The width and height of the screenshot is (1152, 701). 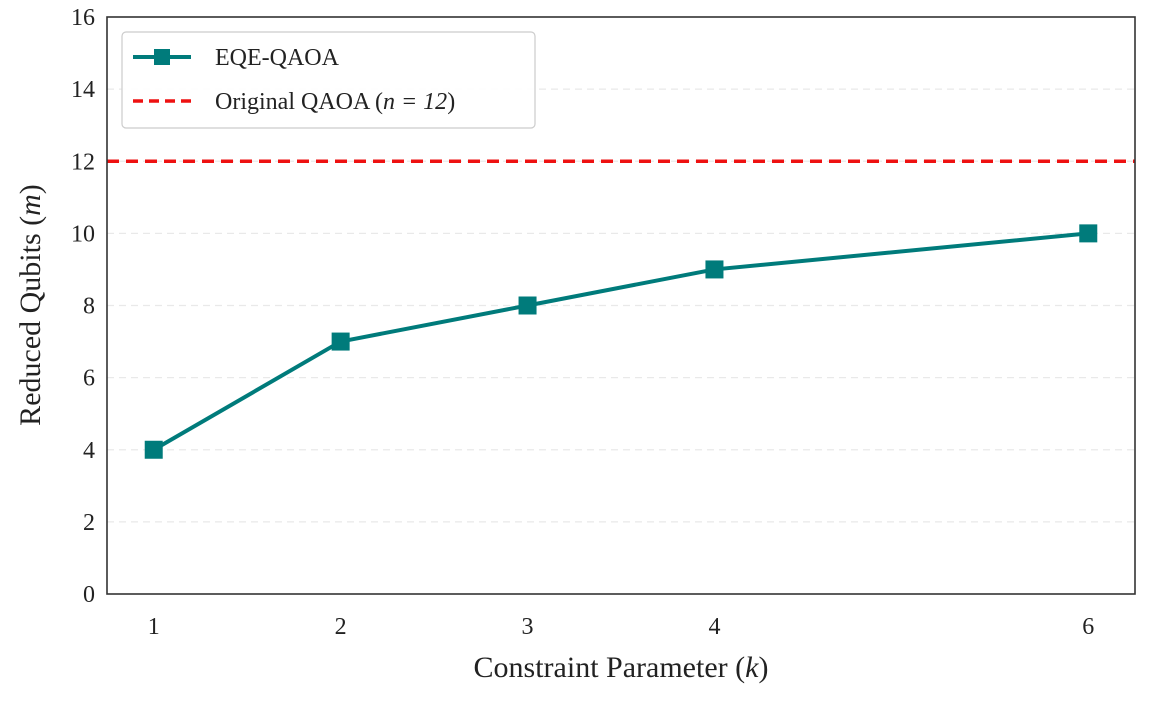 I want to click on legend-label-original-suffix: ), so click(x=451, y=102).